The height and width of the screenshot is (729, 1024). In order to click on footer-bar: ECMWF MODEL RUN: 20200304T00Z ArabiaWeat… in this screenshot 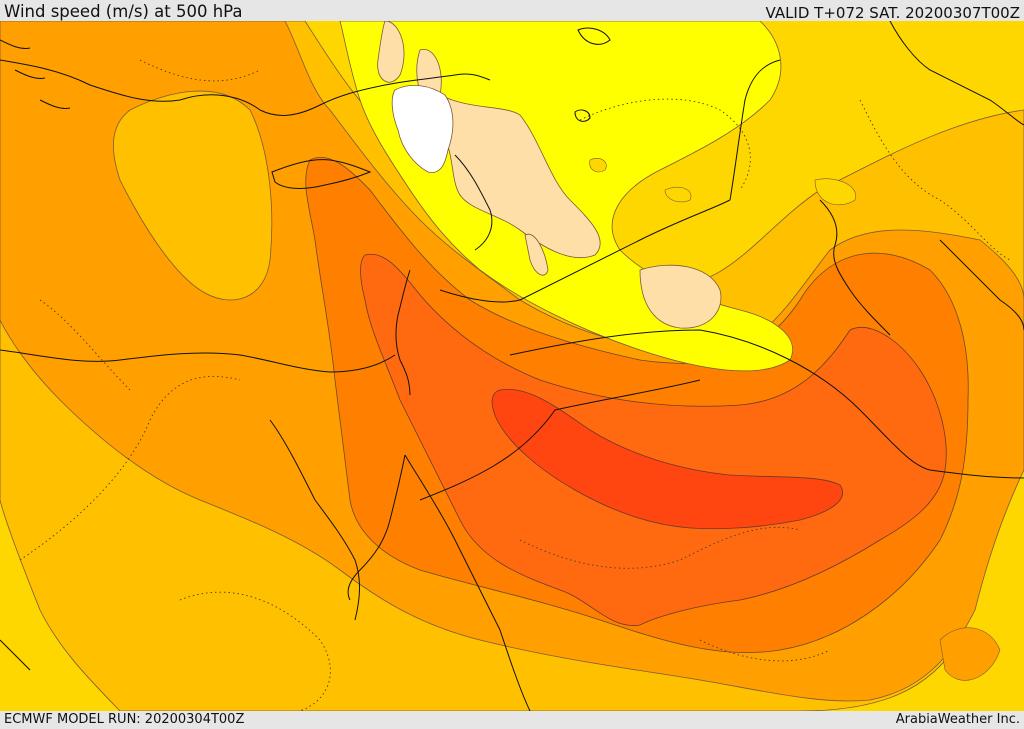, I will do `click(512, 720)`.